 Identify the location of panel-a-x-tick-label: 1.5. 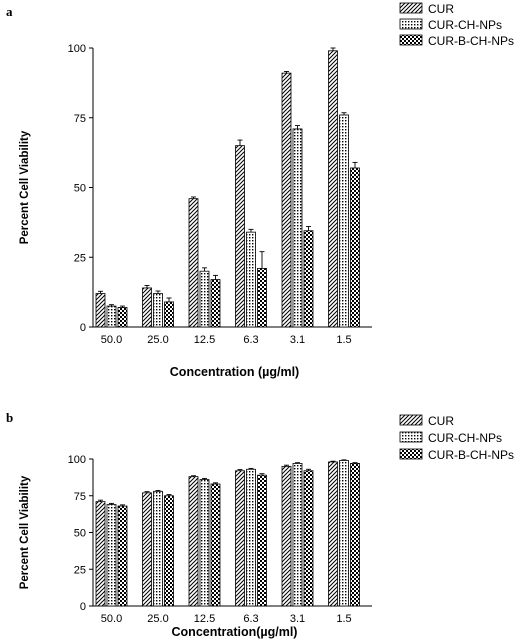
(343, 340).